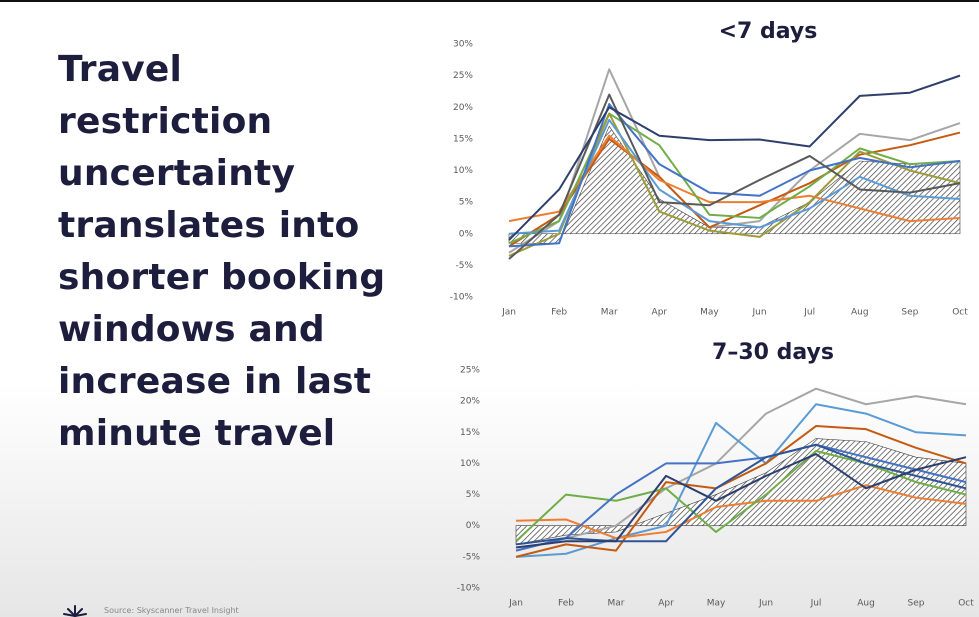 The height and width of the screenshot is (617, 979). I want to click on hatched-area, so click(741, 491).